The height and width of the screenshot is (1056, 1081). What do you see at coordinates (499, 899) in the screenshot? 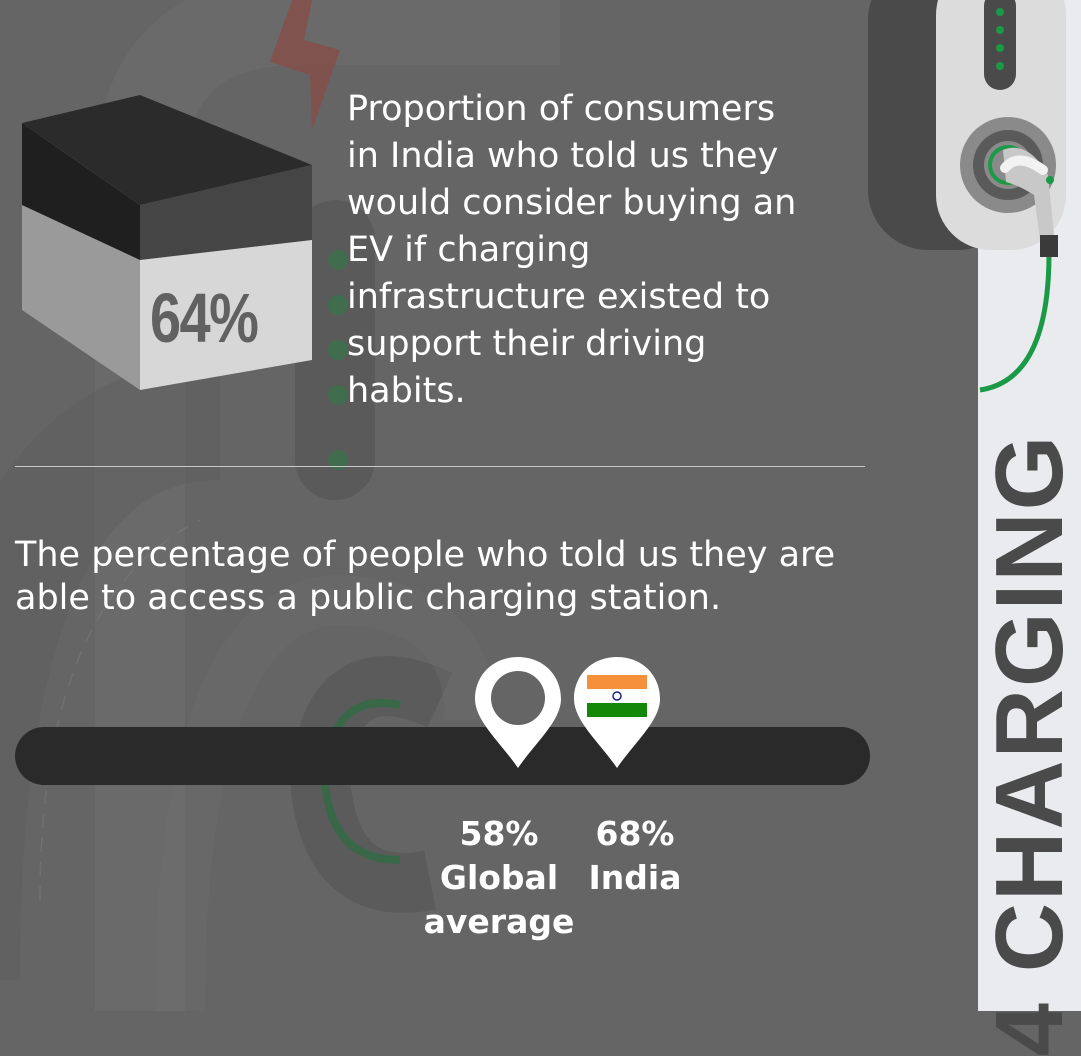
I see `marker-global-label: Global average` at bounding box center [499, 899].